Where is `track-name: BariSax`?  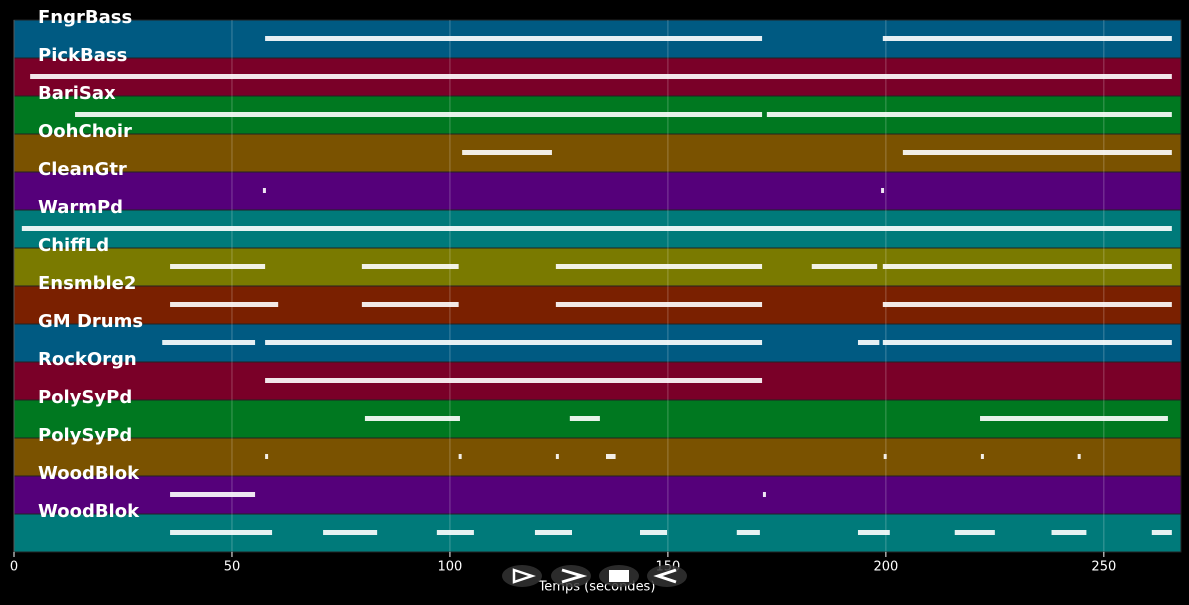
track-name: BariSax is located at coordinates (77, 93).